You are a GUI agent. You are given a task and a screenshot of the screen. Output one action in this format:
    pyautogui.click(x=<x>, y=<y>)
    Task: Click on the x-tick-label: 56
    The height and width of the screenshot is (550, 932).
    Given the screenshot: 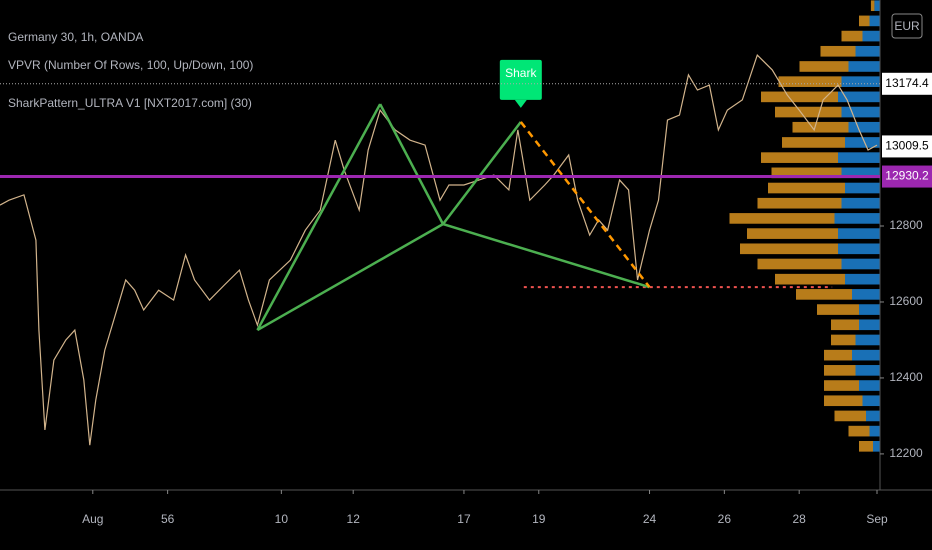 What is the action you would take?
    pyautogui.click(x=168, y=519)
    